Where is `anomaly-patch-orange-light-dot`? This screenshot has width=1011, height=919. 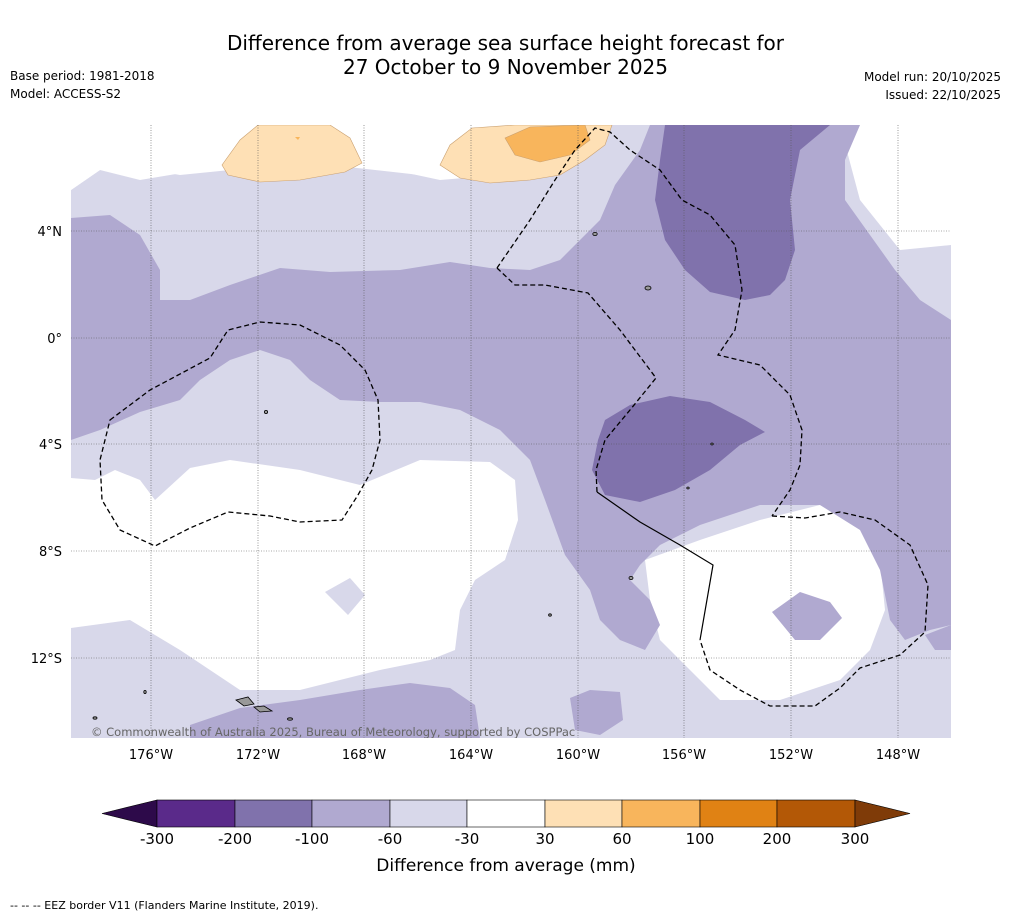
anomaly-patch-orange-light-dot is located at coordinates (297, 138).